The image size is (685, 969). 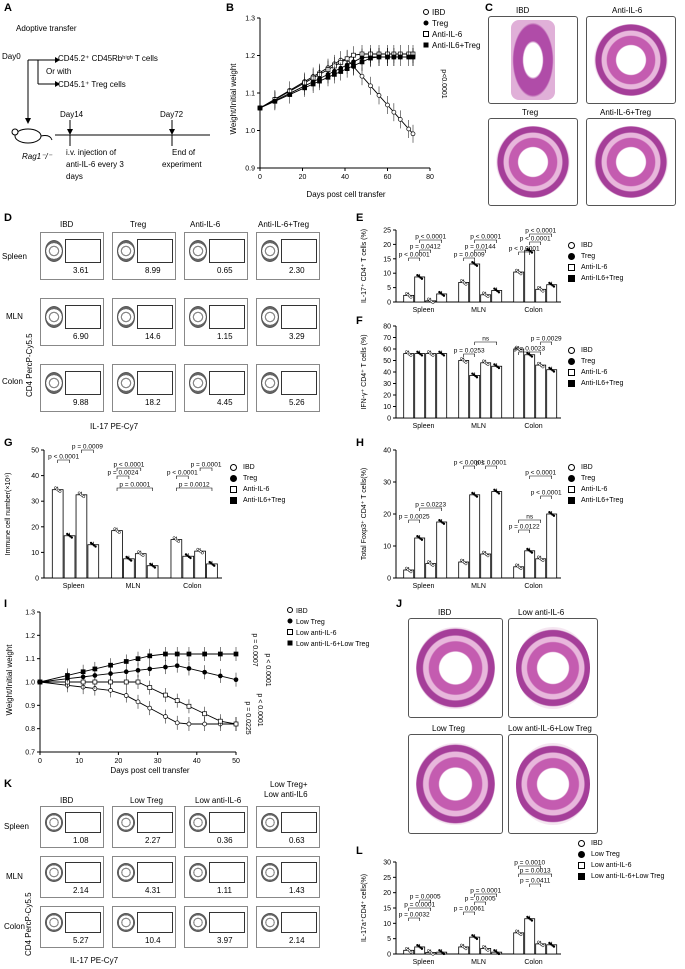 What do you see at coordinates (254, 649) in the screenshot?
I see `chart-i-p1: p = 0.0007` at bounding box center [254, 649].